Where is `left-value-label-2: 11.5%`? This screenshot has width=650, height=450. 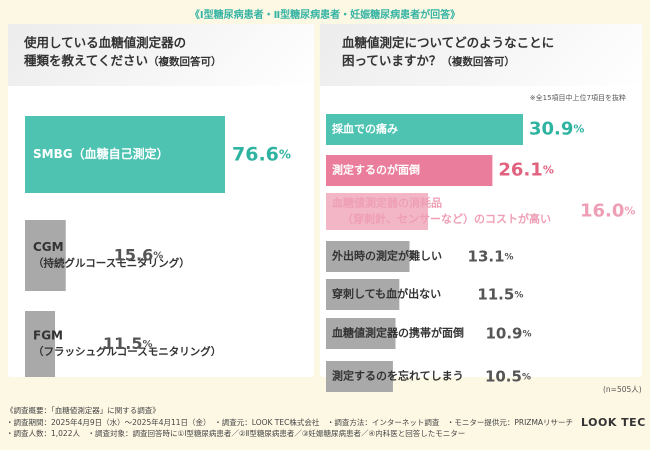 left-value-label-2: 11.5% is located at coordinates (128, 343).